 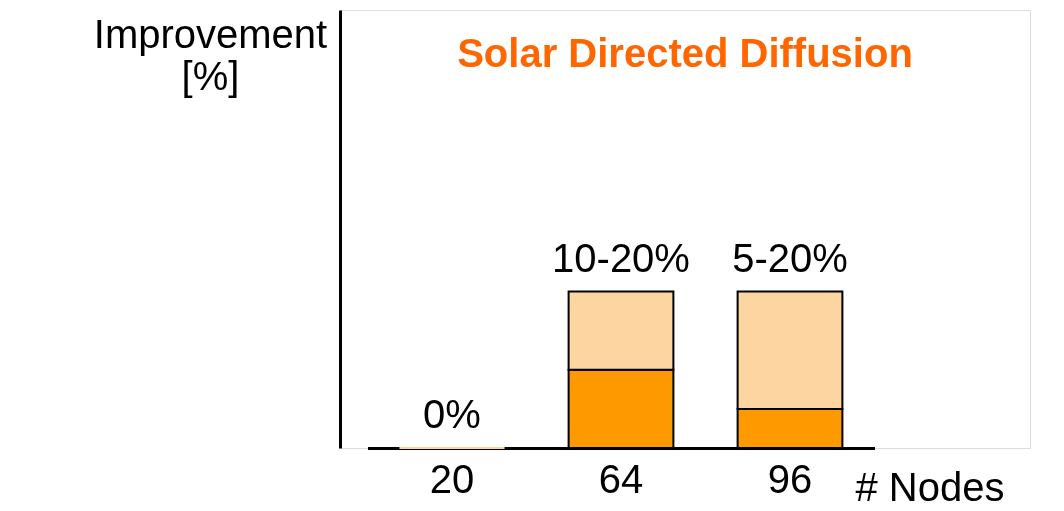 What do you see at coordinates (452, 414) in the screenshot?
I see `total-label: 0%` at bounding box center [452, 414].